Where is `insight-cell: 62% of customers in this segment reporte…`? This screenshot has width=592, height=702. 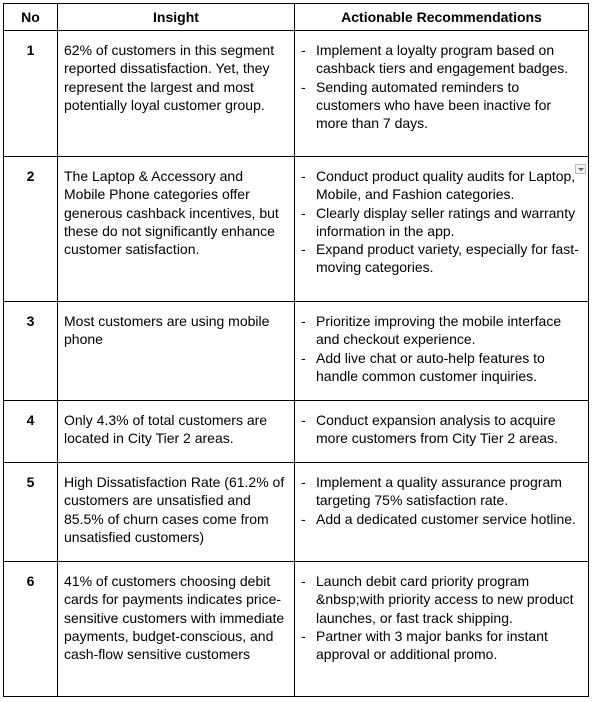
insight-cell: 62% of customers in this segment reporte… is located at coordinates (176, 93).